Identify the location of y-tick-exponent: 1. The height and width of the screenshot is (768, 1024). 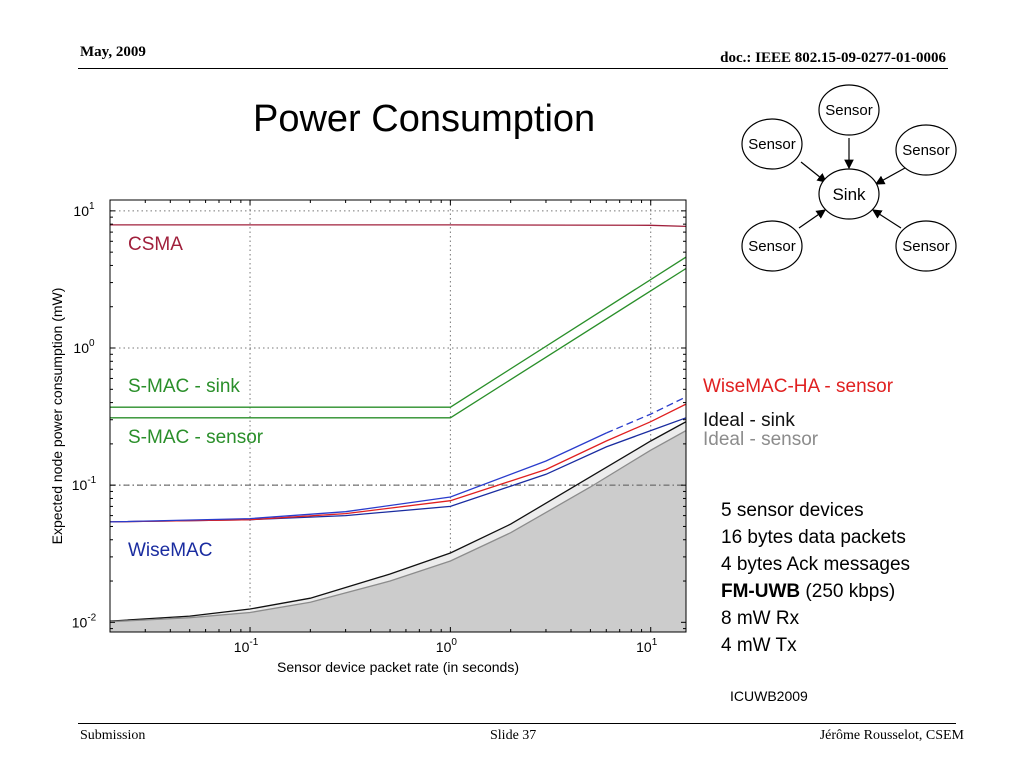
(92, 206).